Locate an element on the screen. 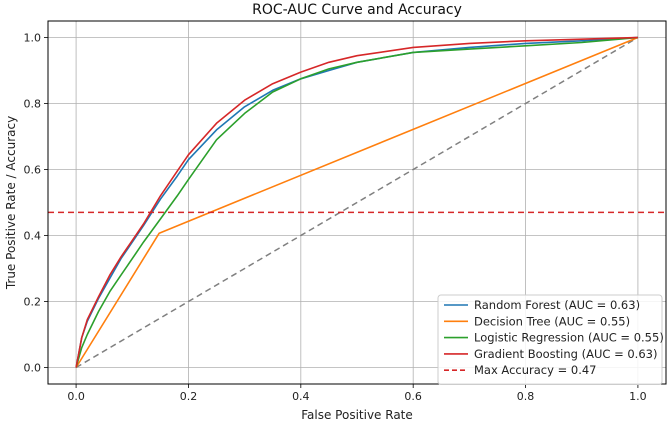  x-tick-label: 0.8 is located at coordinates (526, 396).